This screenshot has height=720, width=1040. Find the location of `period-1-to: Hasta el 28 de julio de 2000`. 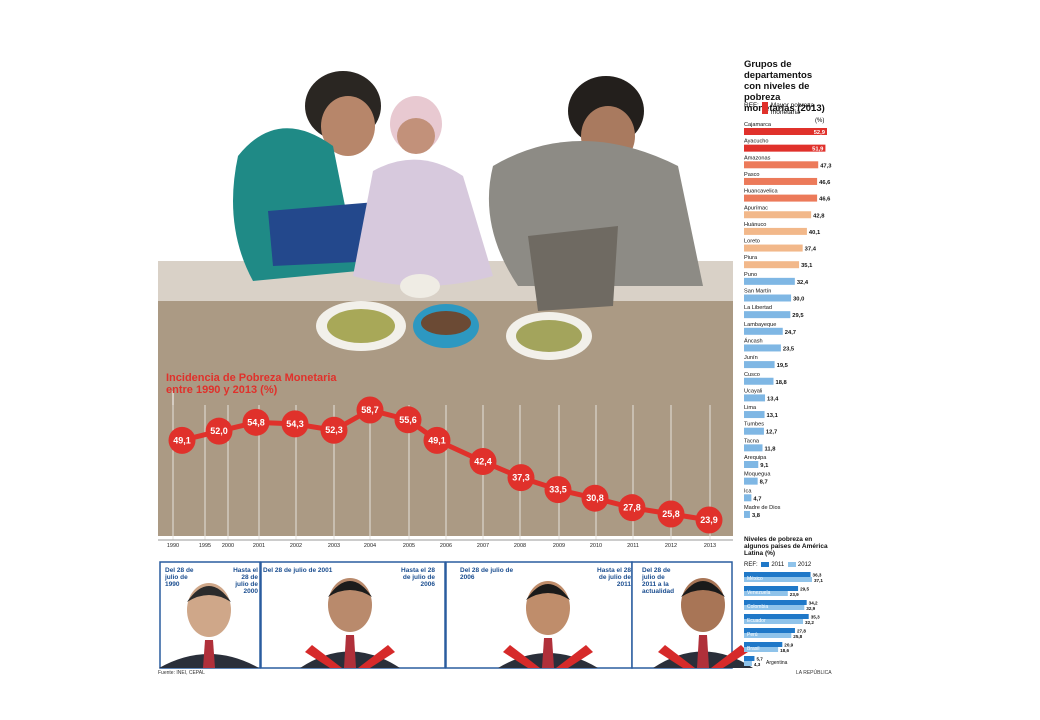

period-1-to: Hasta el 28 de julio de 2000 is located at coordinates (245, 581).